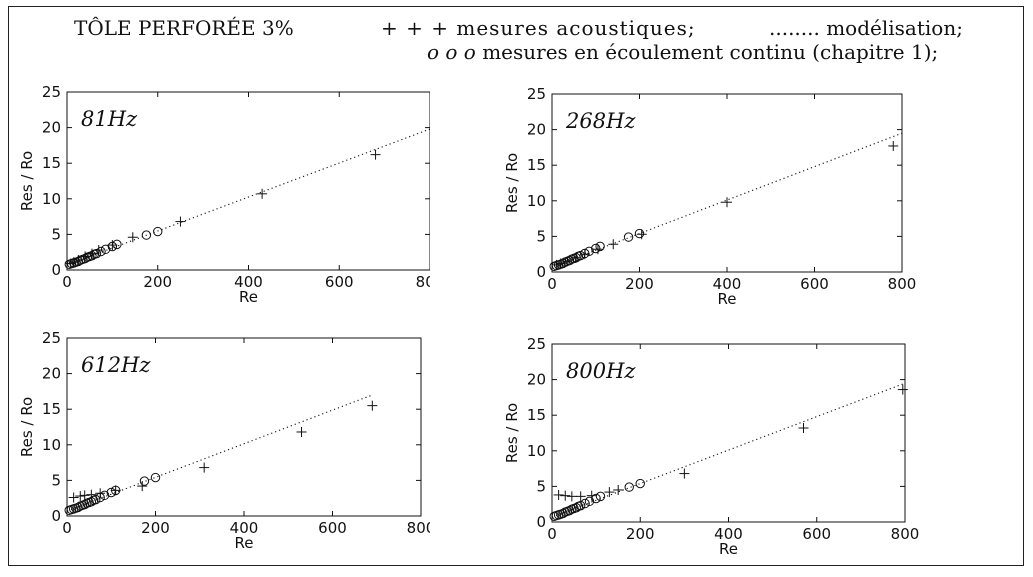  I want to click on legend-acoustic: + + + mesures acoustiques;, so click(538, 28).